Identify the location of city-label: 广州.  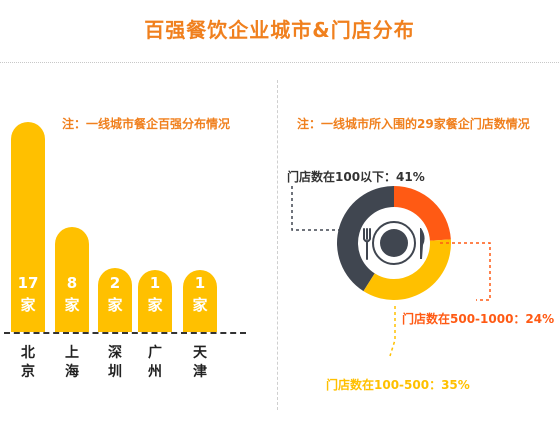
(155, 362).